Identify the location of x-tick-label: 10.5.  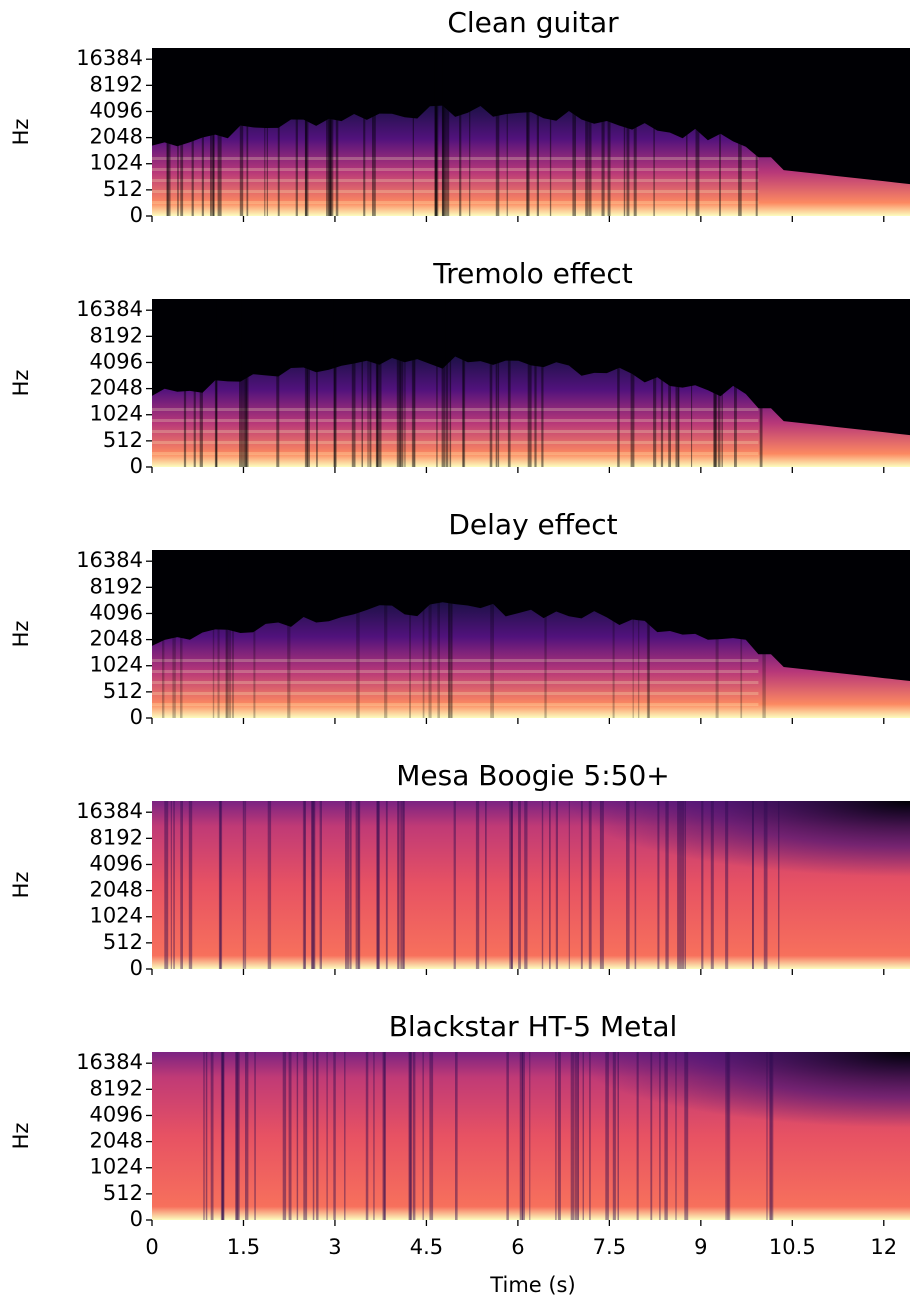
(792, 1247).